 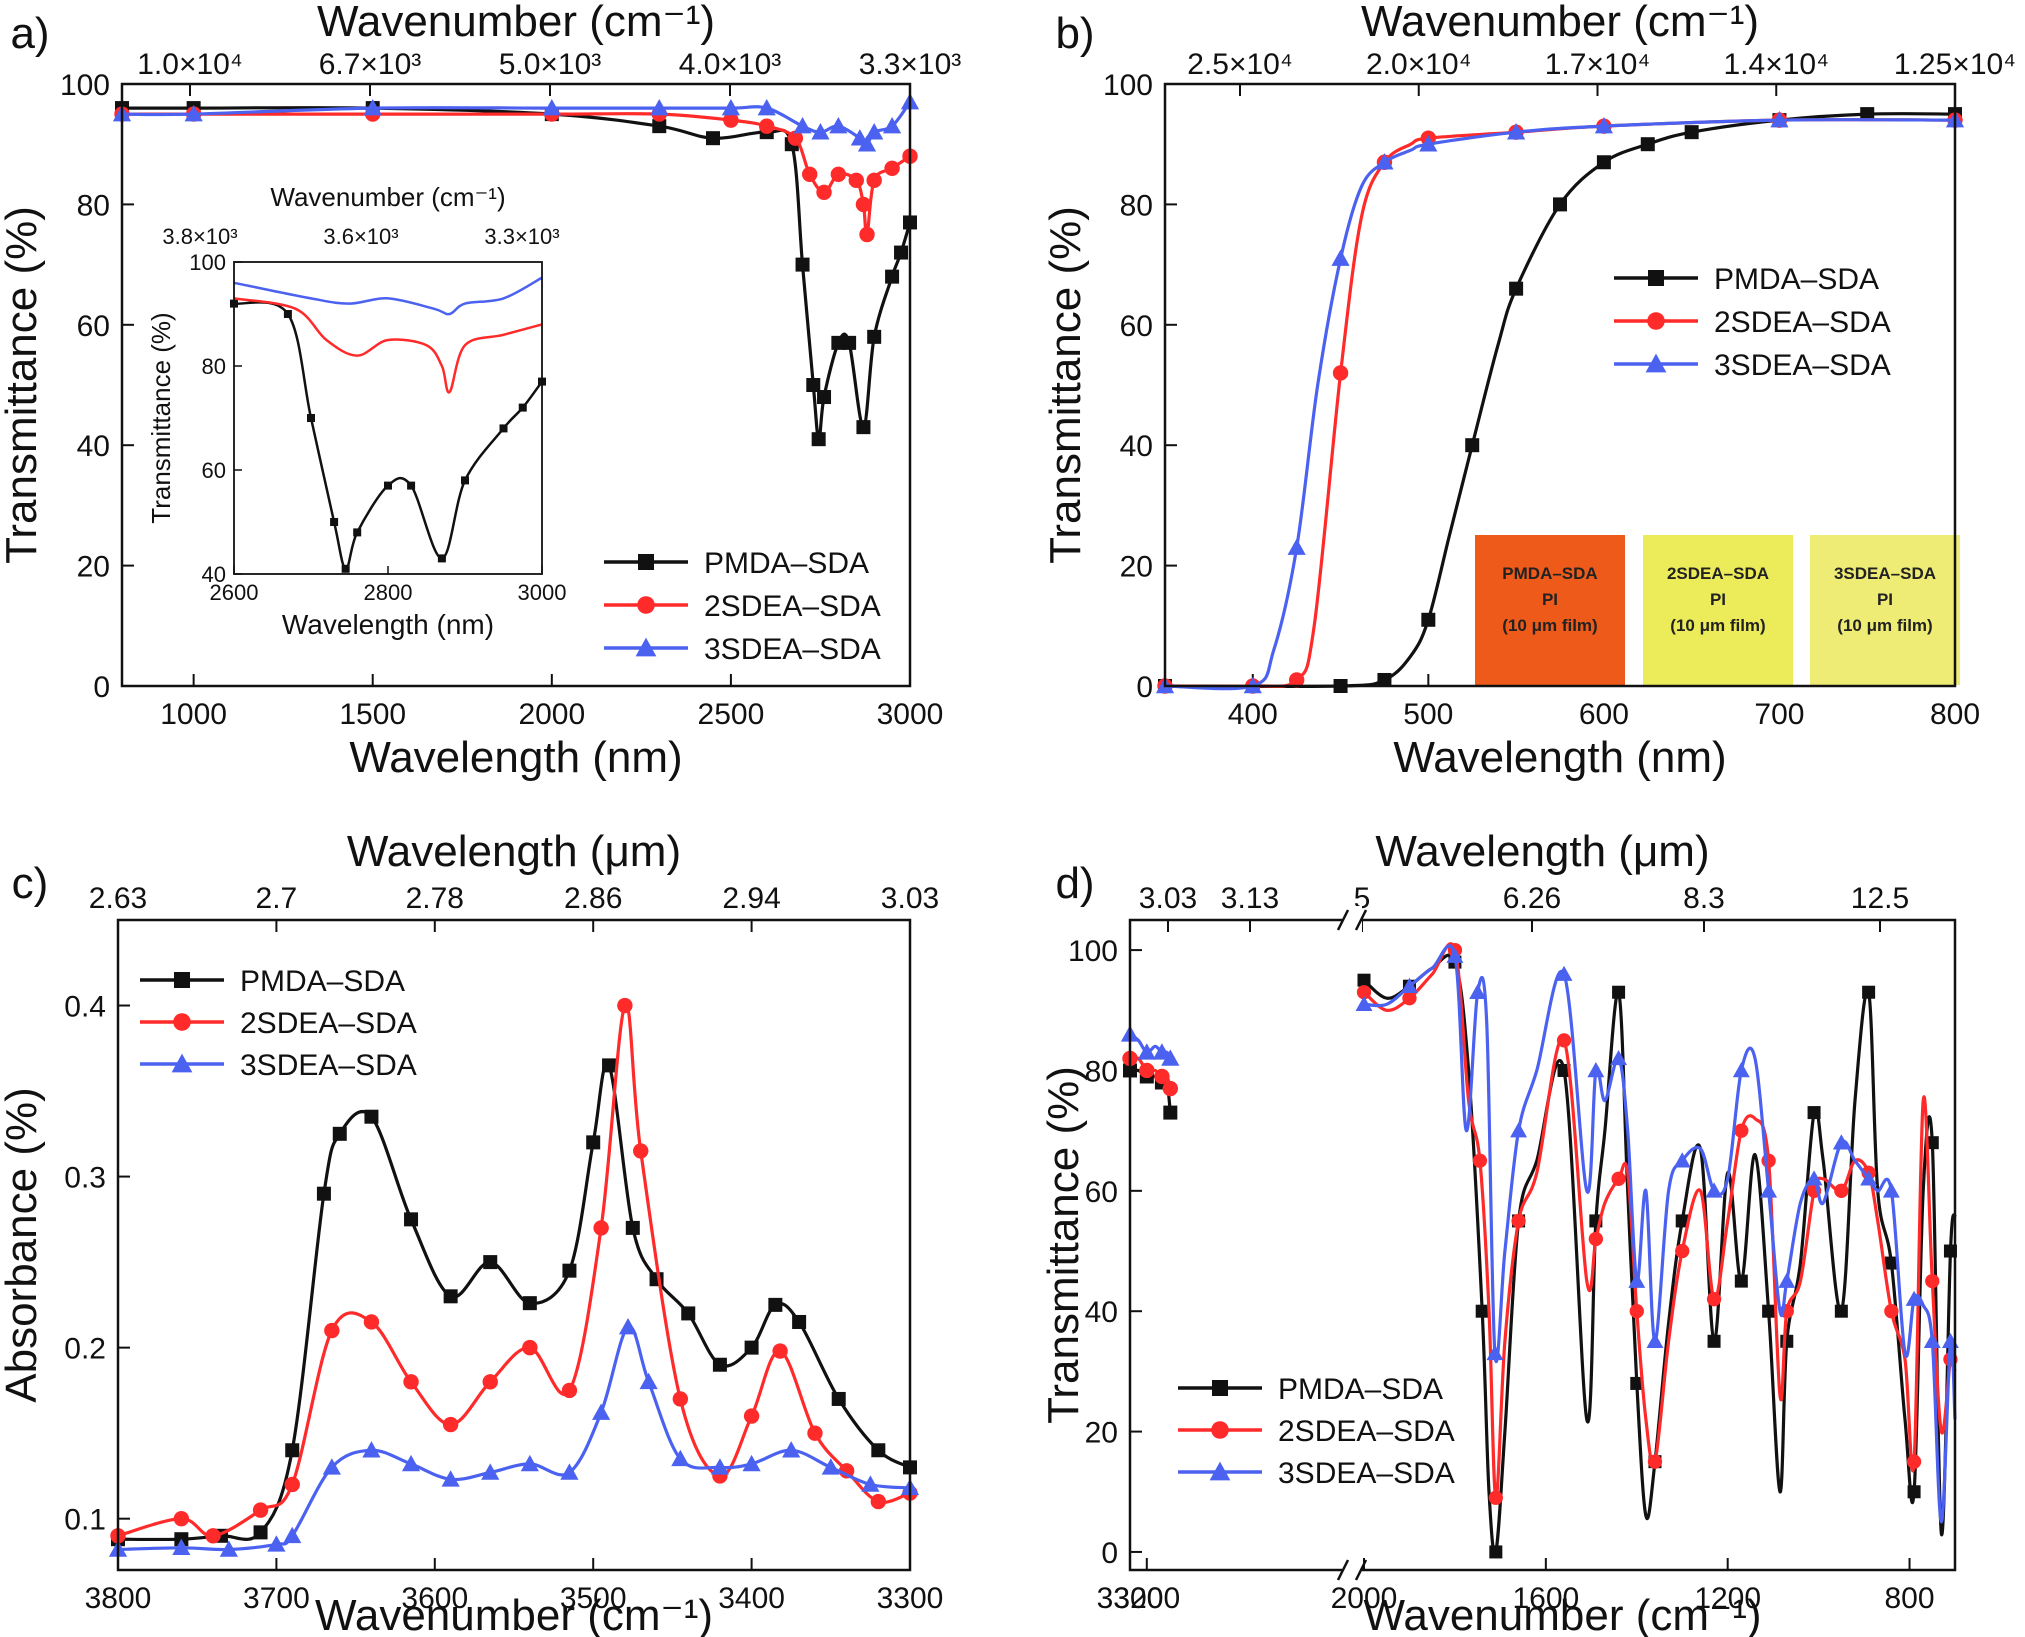 What do you see at coordinates (1727, 1598) in the screenshot?
I see `panel-d-x-tick-label: 1200` at bounding box center [1727, 1598].